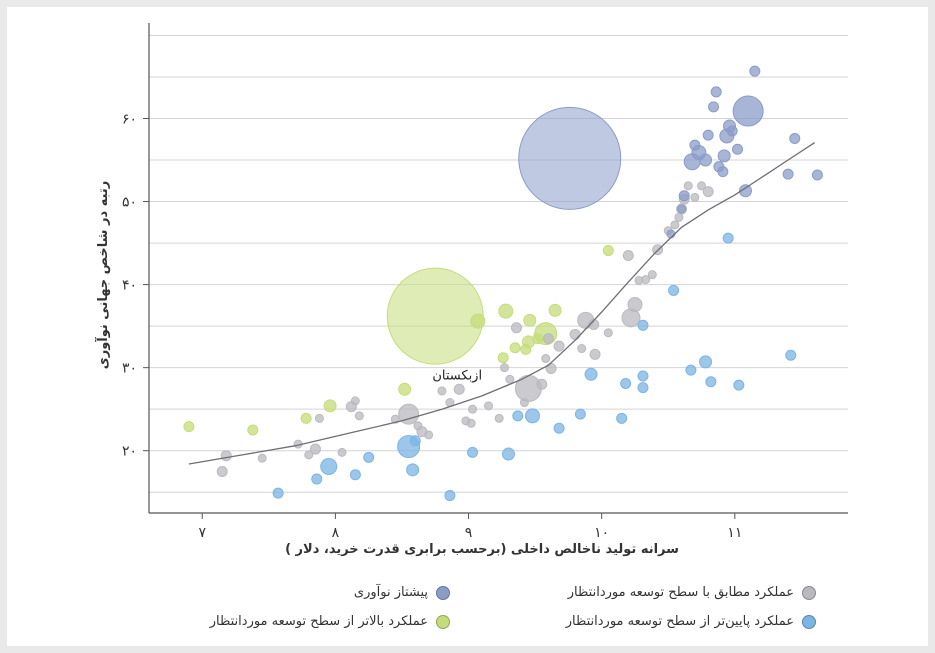 Image resolution: width=935 pixels, height=653 pixels. Describe the element at coordinates (129, 286) in the screenshot. I see `y-tick-label: ۴۰` at that location.